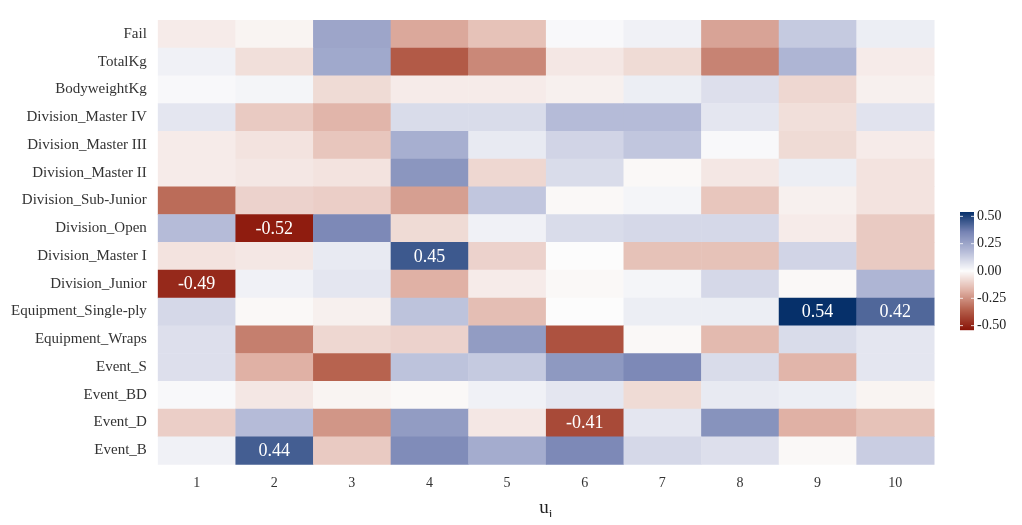 Image resolution: width=1022 pixels, height=525 pixels. What do you see at coordinates (120, 421) in the screenshot?
I see `y-tick-label: Event_D` at bounding box center [120, 421].